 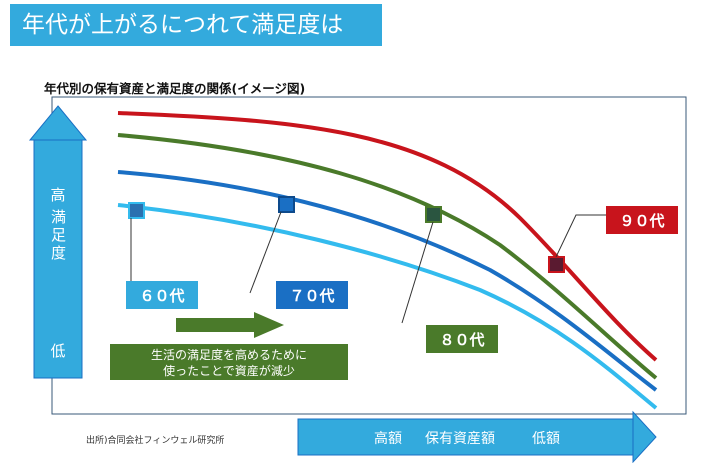 What do you see at coordinates (556, 264) in the screenshot?
I see `marker-90s` at bounding box center [556, 264].